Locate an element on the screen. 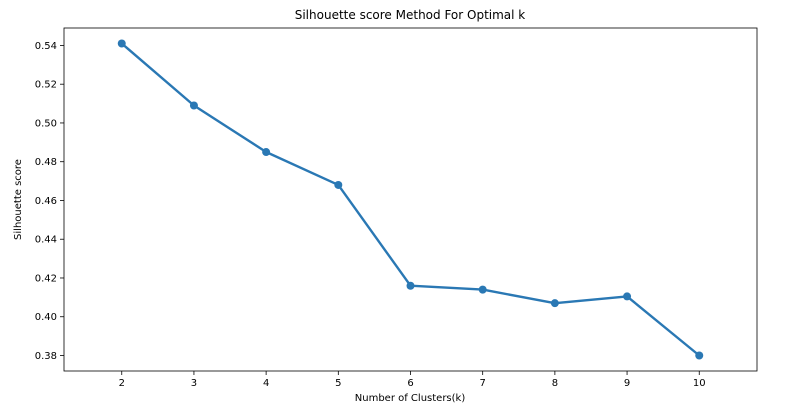  y-tick-label: 0.50 is located at coordinates (46, 123).